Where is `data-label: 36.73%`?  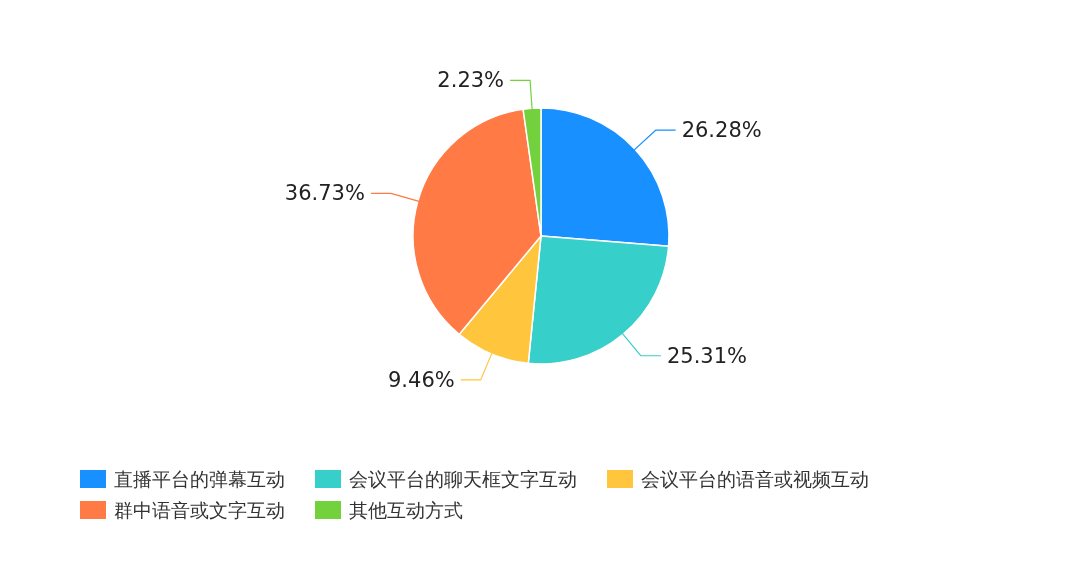
data-label: 36.73% is located at coordinates (324, 193).